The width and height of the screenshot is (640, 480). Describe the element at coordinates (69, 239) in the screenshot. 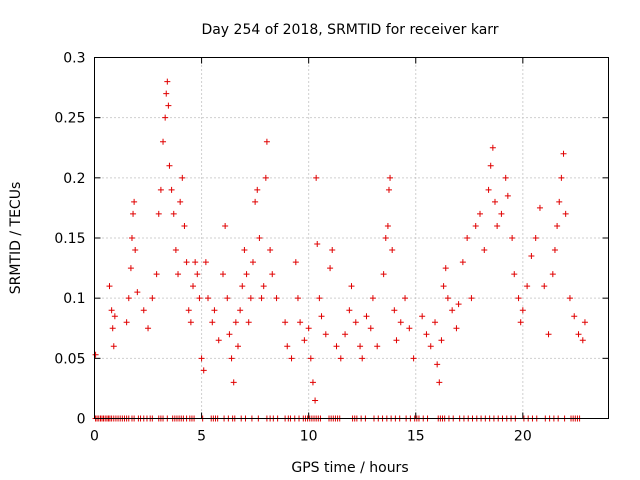

I see `y-tick-label: 0.15` at that location.